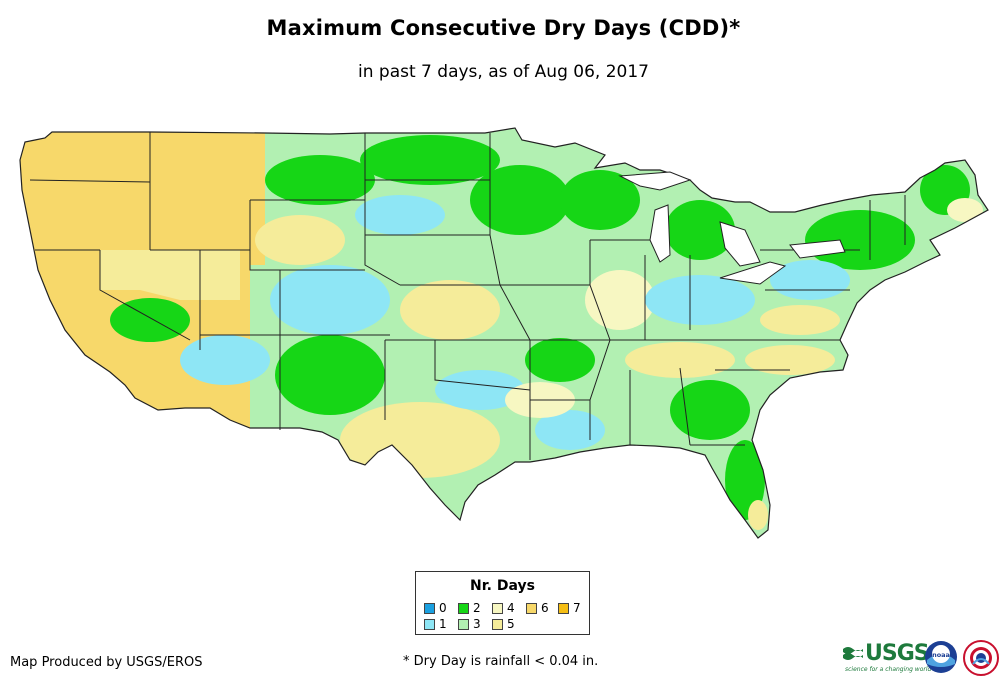 The height and width of the screenshot is (691, 1007). Describe the element at coordinates (860, 240) in the screenshot. I see `northeast-green` at that location.